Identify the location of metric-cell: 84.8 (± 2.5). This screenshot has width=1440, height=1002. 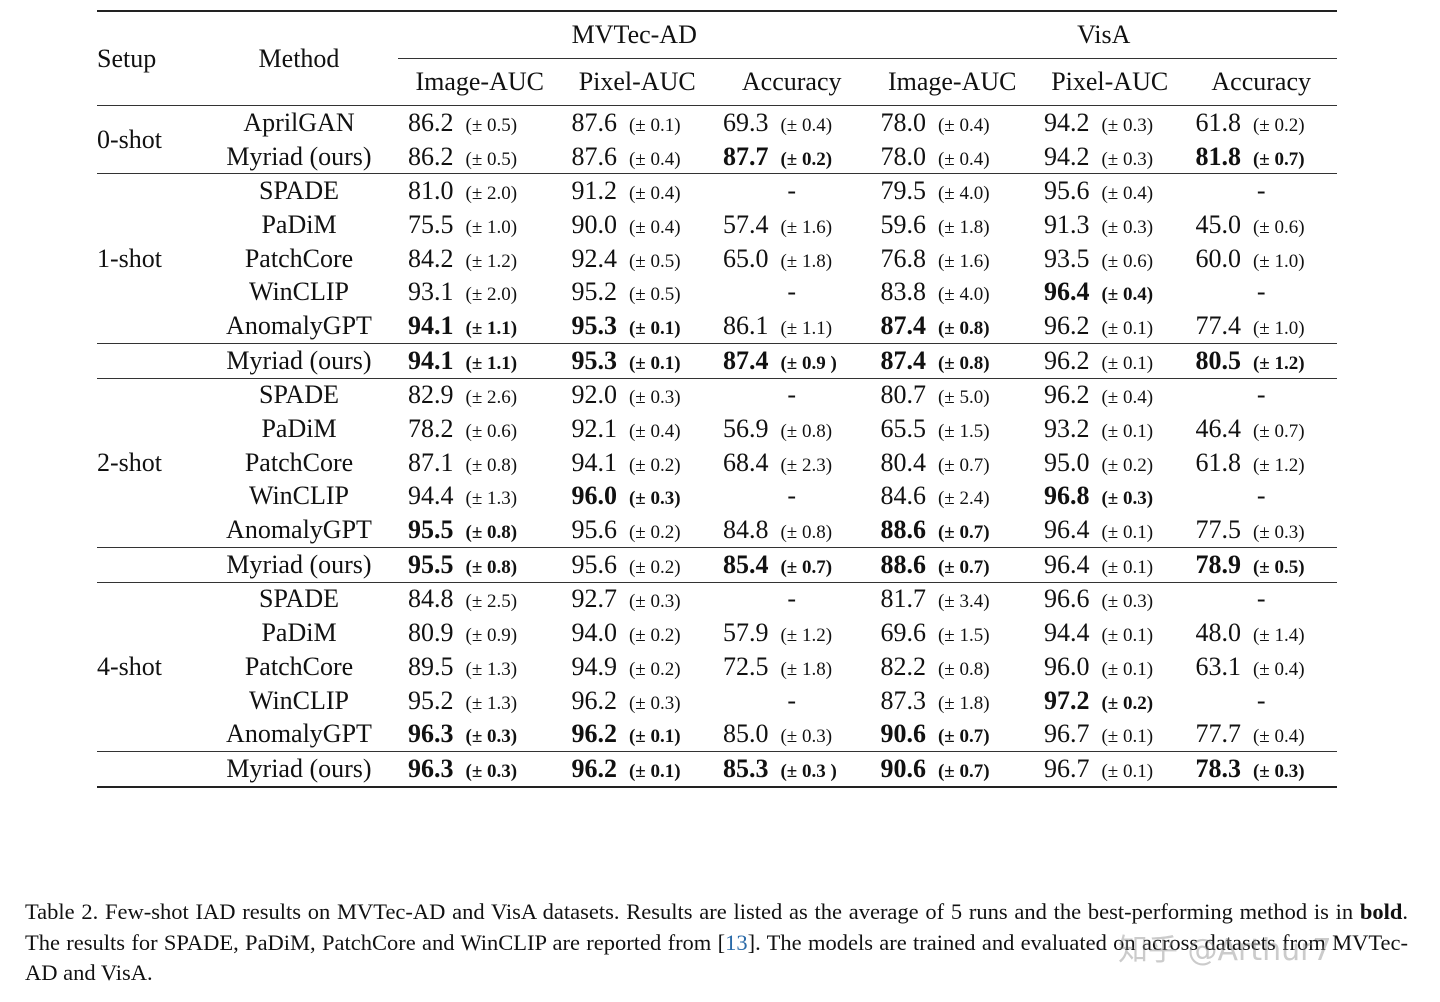
(479, 599).